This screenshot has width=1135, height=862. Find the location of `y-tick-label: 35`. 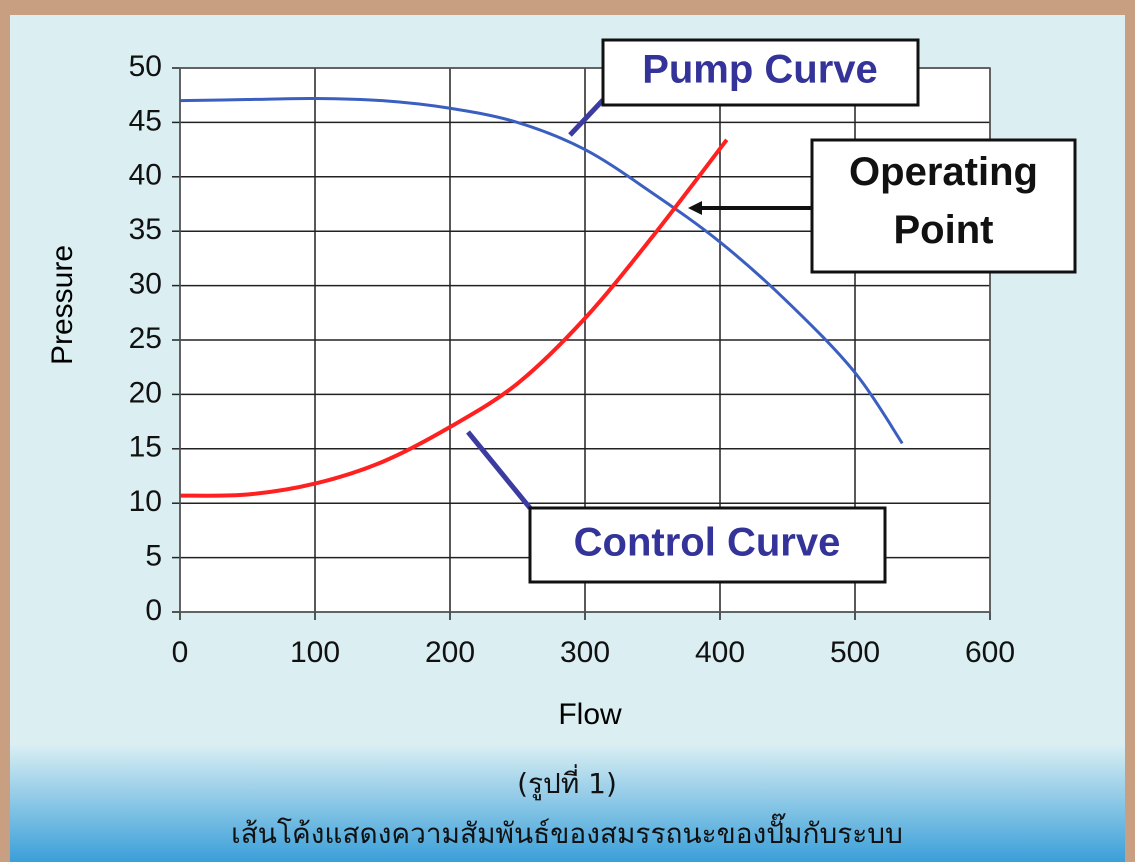

y-tick-label: 35 is located at coordinates (145, 229).